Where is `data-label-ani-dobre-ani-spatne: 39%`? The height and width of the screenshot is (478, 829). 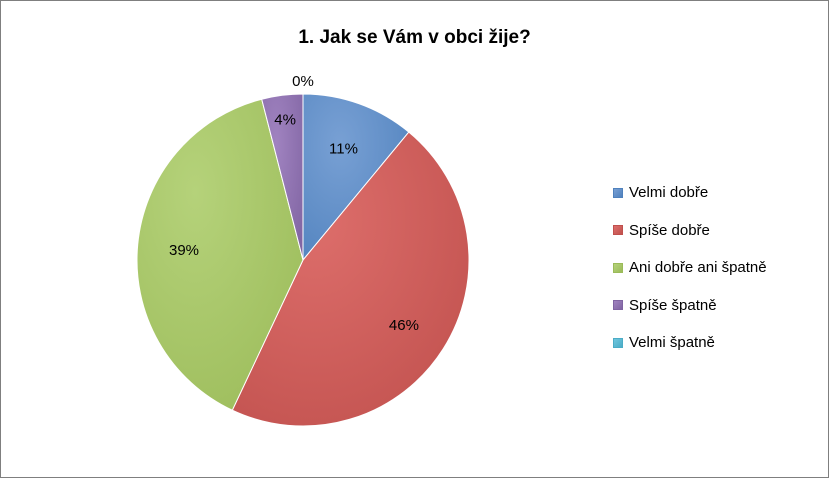
data-label-ani-dobre-ani-spatne: 39% is located at coordinates (184, 250).